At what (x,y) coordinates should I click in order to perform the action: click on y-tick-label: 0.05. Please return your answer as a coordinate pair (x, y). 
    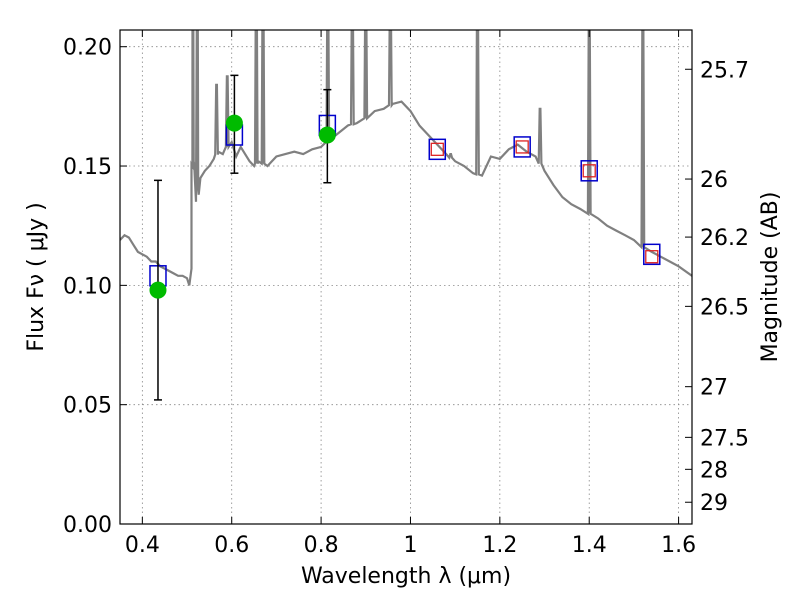
    Looking at the image, I should click on (87, 406).